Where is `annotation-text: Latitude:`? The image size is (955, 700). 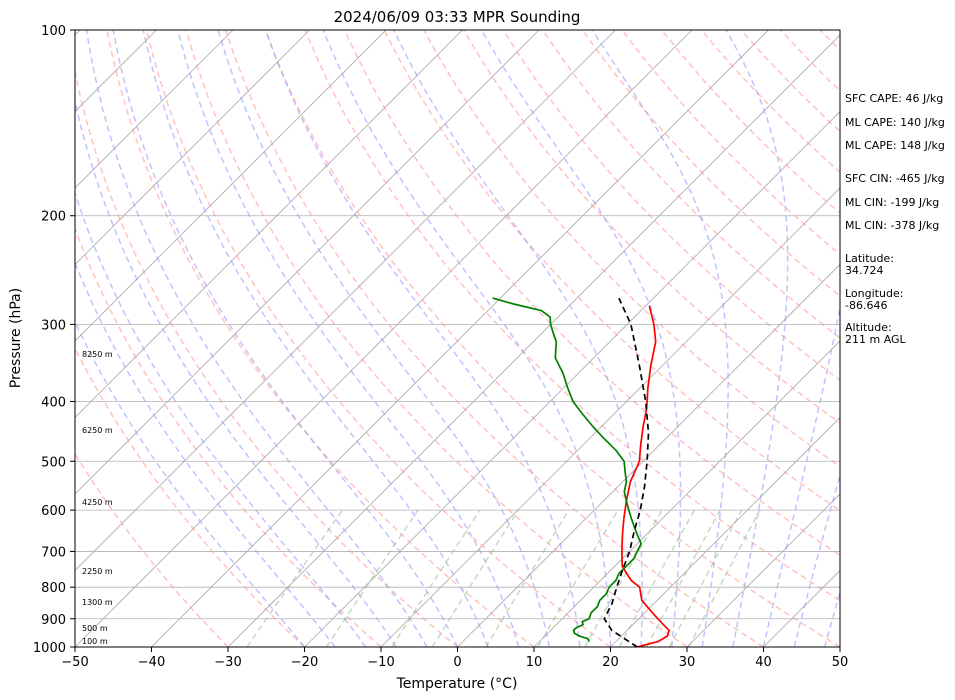 annotation-text: Latitude: is located at coordinates (869, 258).